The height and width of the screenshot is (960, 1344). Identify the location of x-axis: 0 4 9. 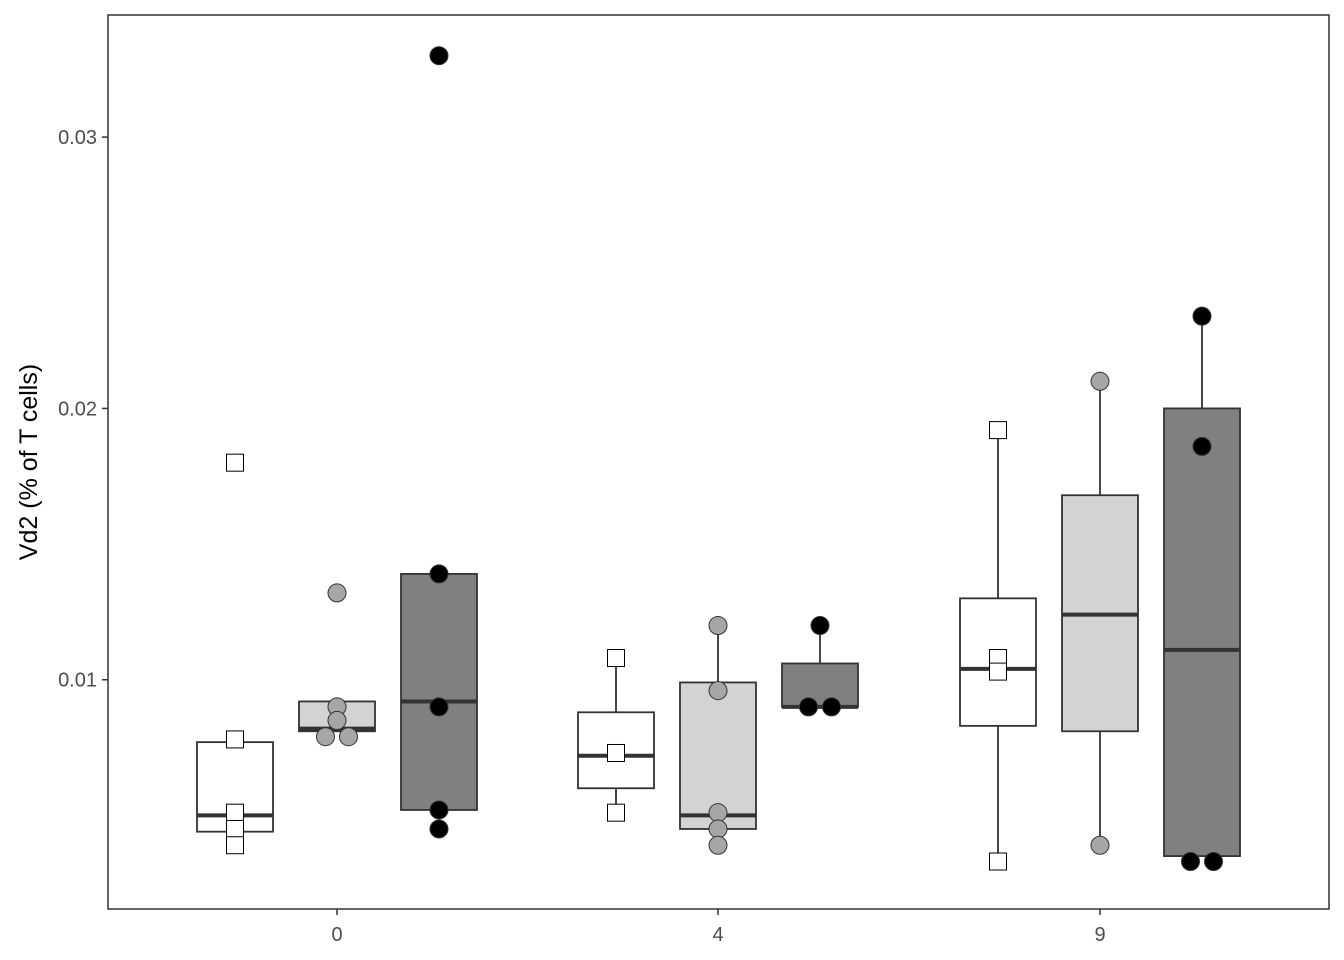
(718, 927).